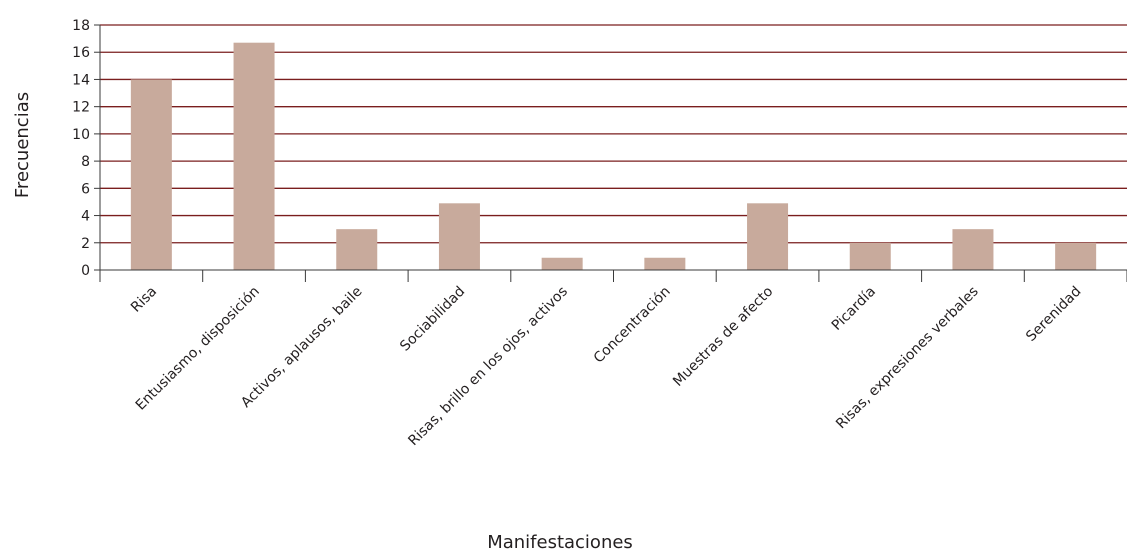  Describe the element at coordinates (85, 244) in the screenshot. I see `y-tick-label: 2` at that location.